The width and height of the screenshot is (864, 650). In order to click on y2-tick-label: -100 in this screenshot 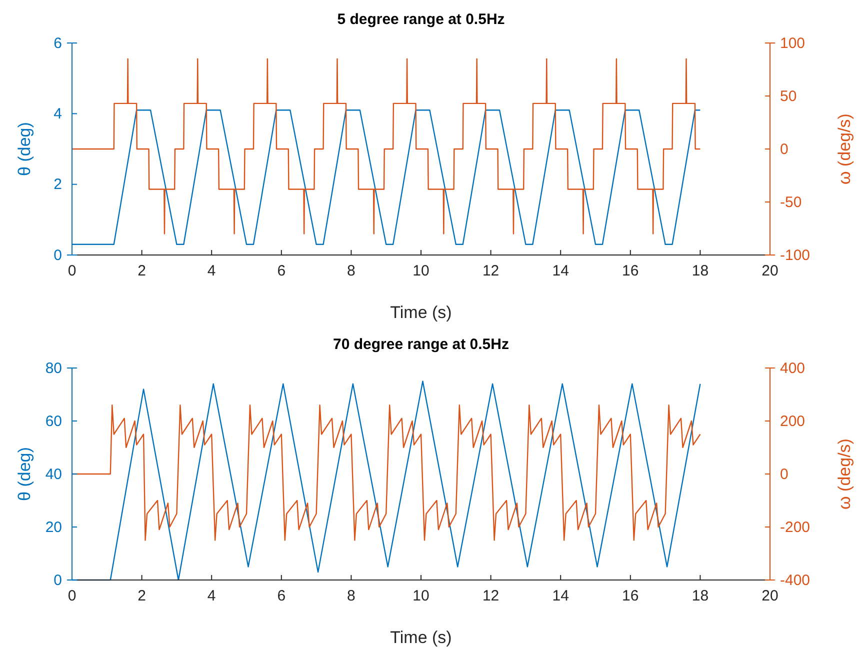, I will do `click(795, 255)`.